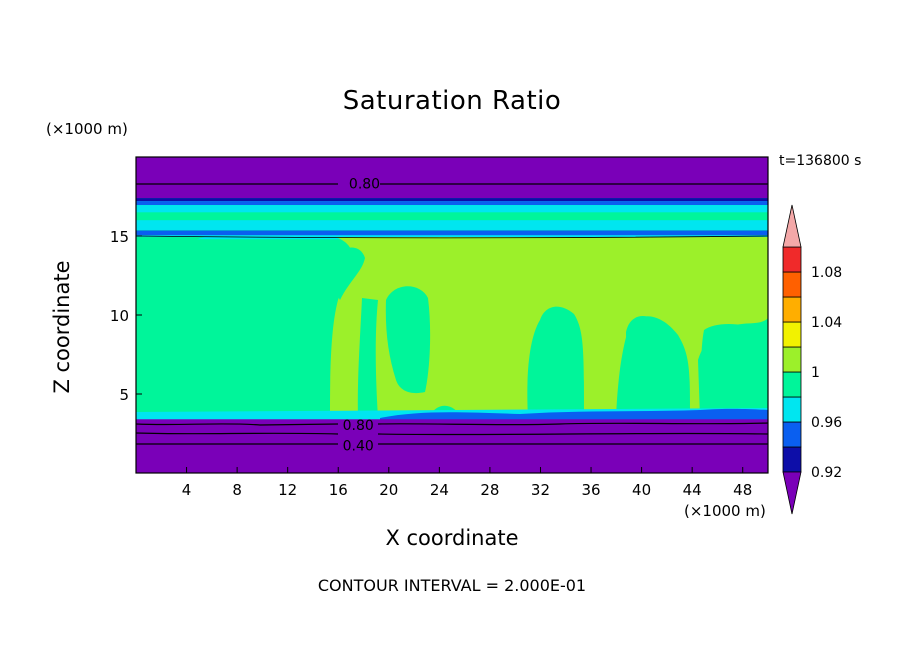  I want to click on x-tick-label: 20, so click(388, 490).